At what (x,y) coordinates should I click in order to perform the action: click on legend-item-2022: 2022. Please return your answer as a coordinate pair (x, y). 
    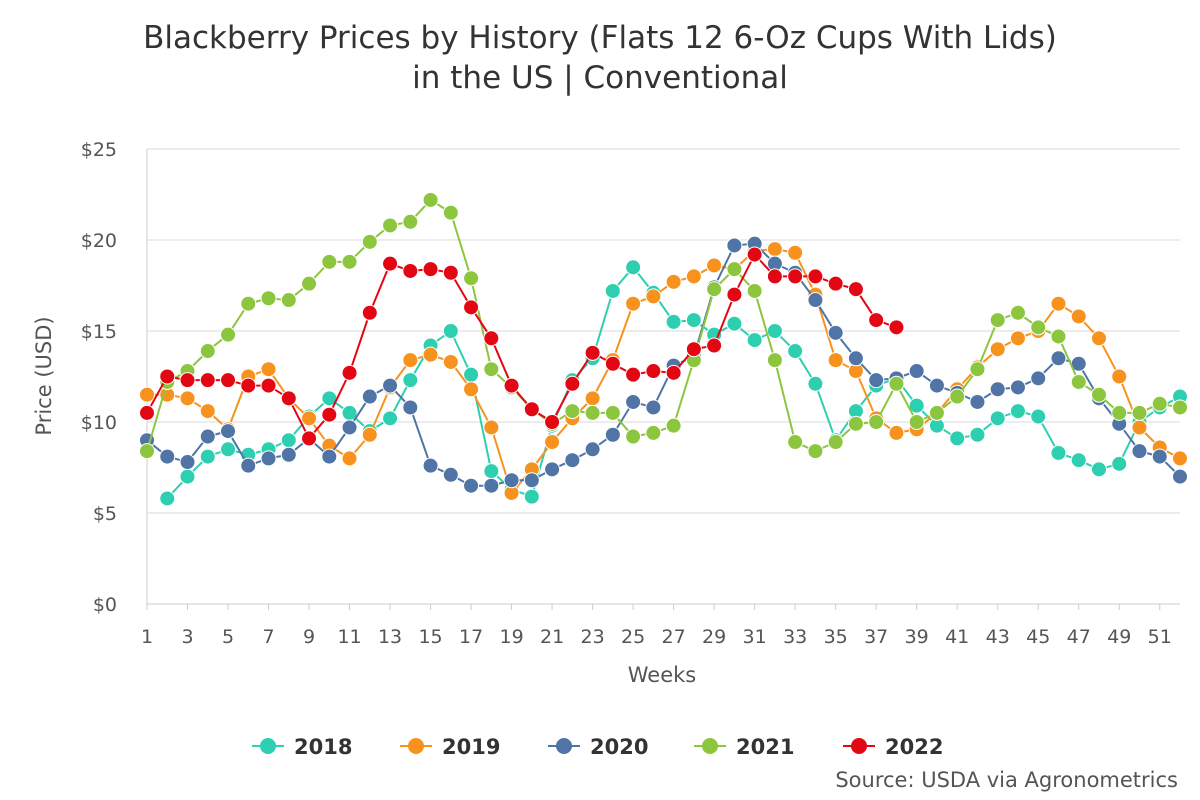
    Looking at the image, I should click on (893, 747).